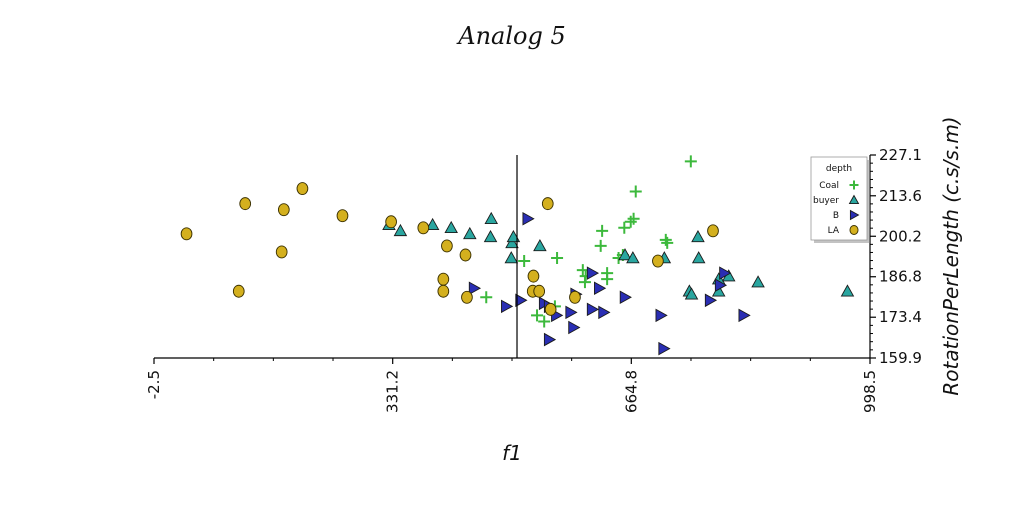 This screenshot has height=512, width=1024. I want to click on y-tick-label: 173.4, so click(900, 317).